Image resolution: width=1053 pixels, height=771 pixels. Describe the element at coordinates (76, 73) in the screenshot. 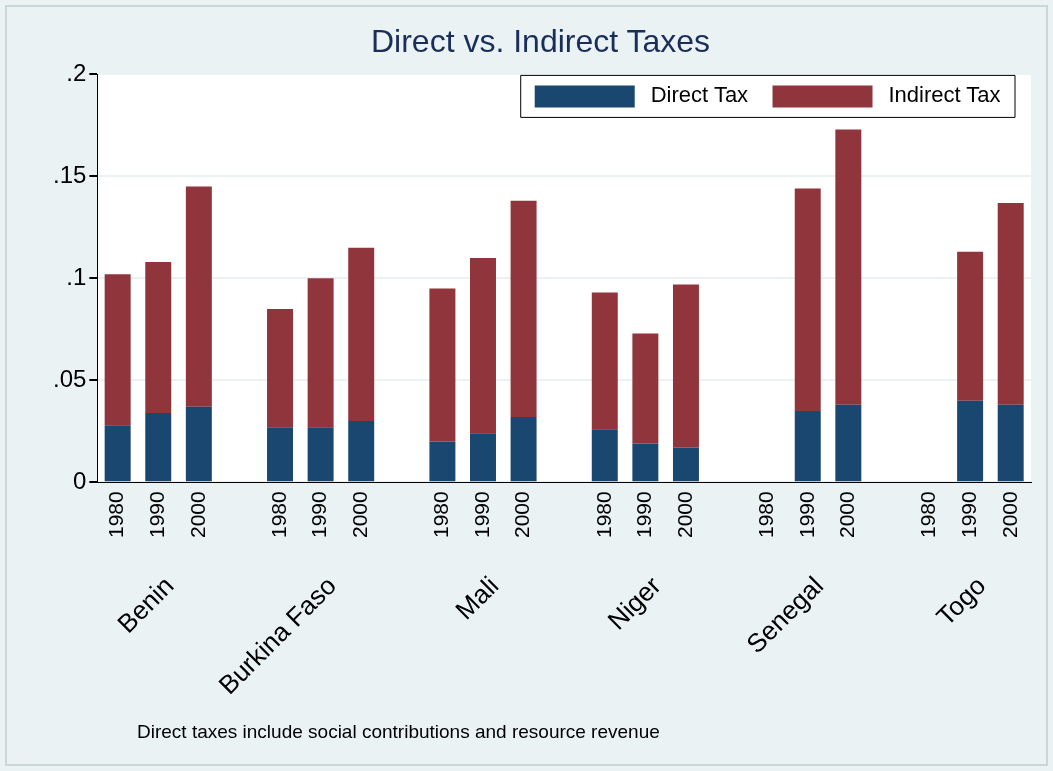

I see `y-tick-label: .2` at that location.